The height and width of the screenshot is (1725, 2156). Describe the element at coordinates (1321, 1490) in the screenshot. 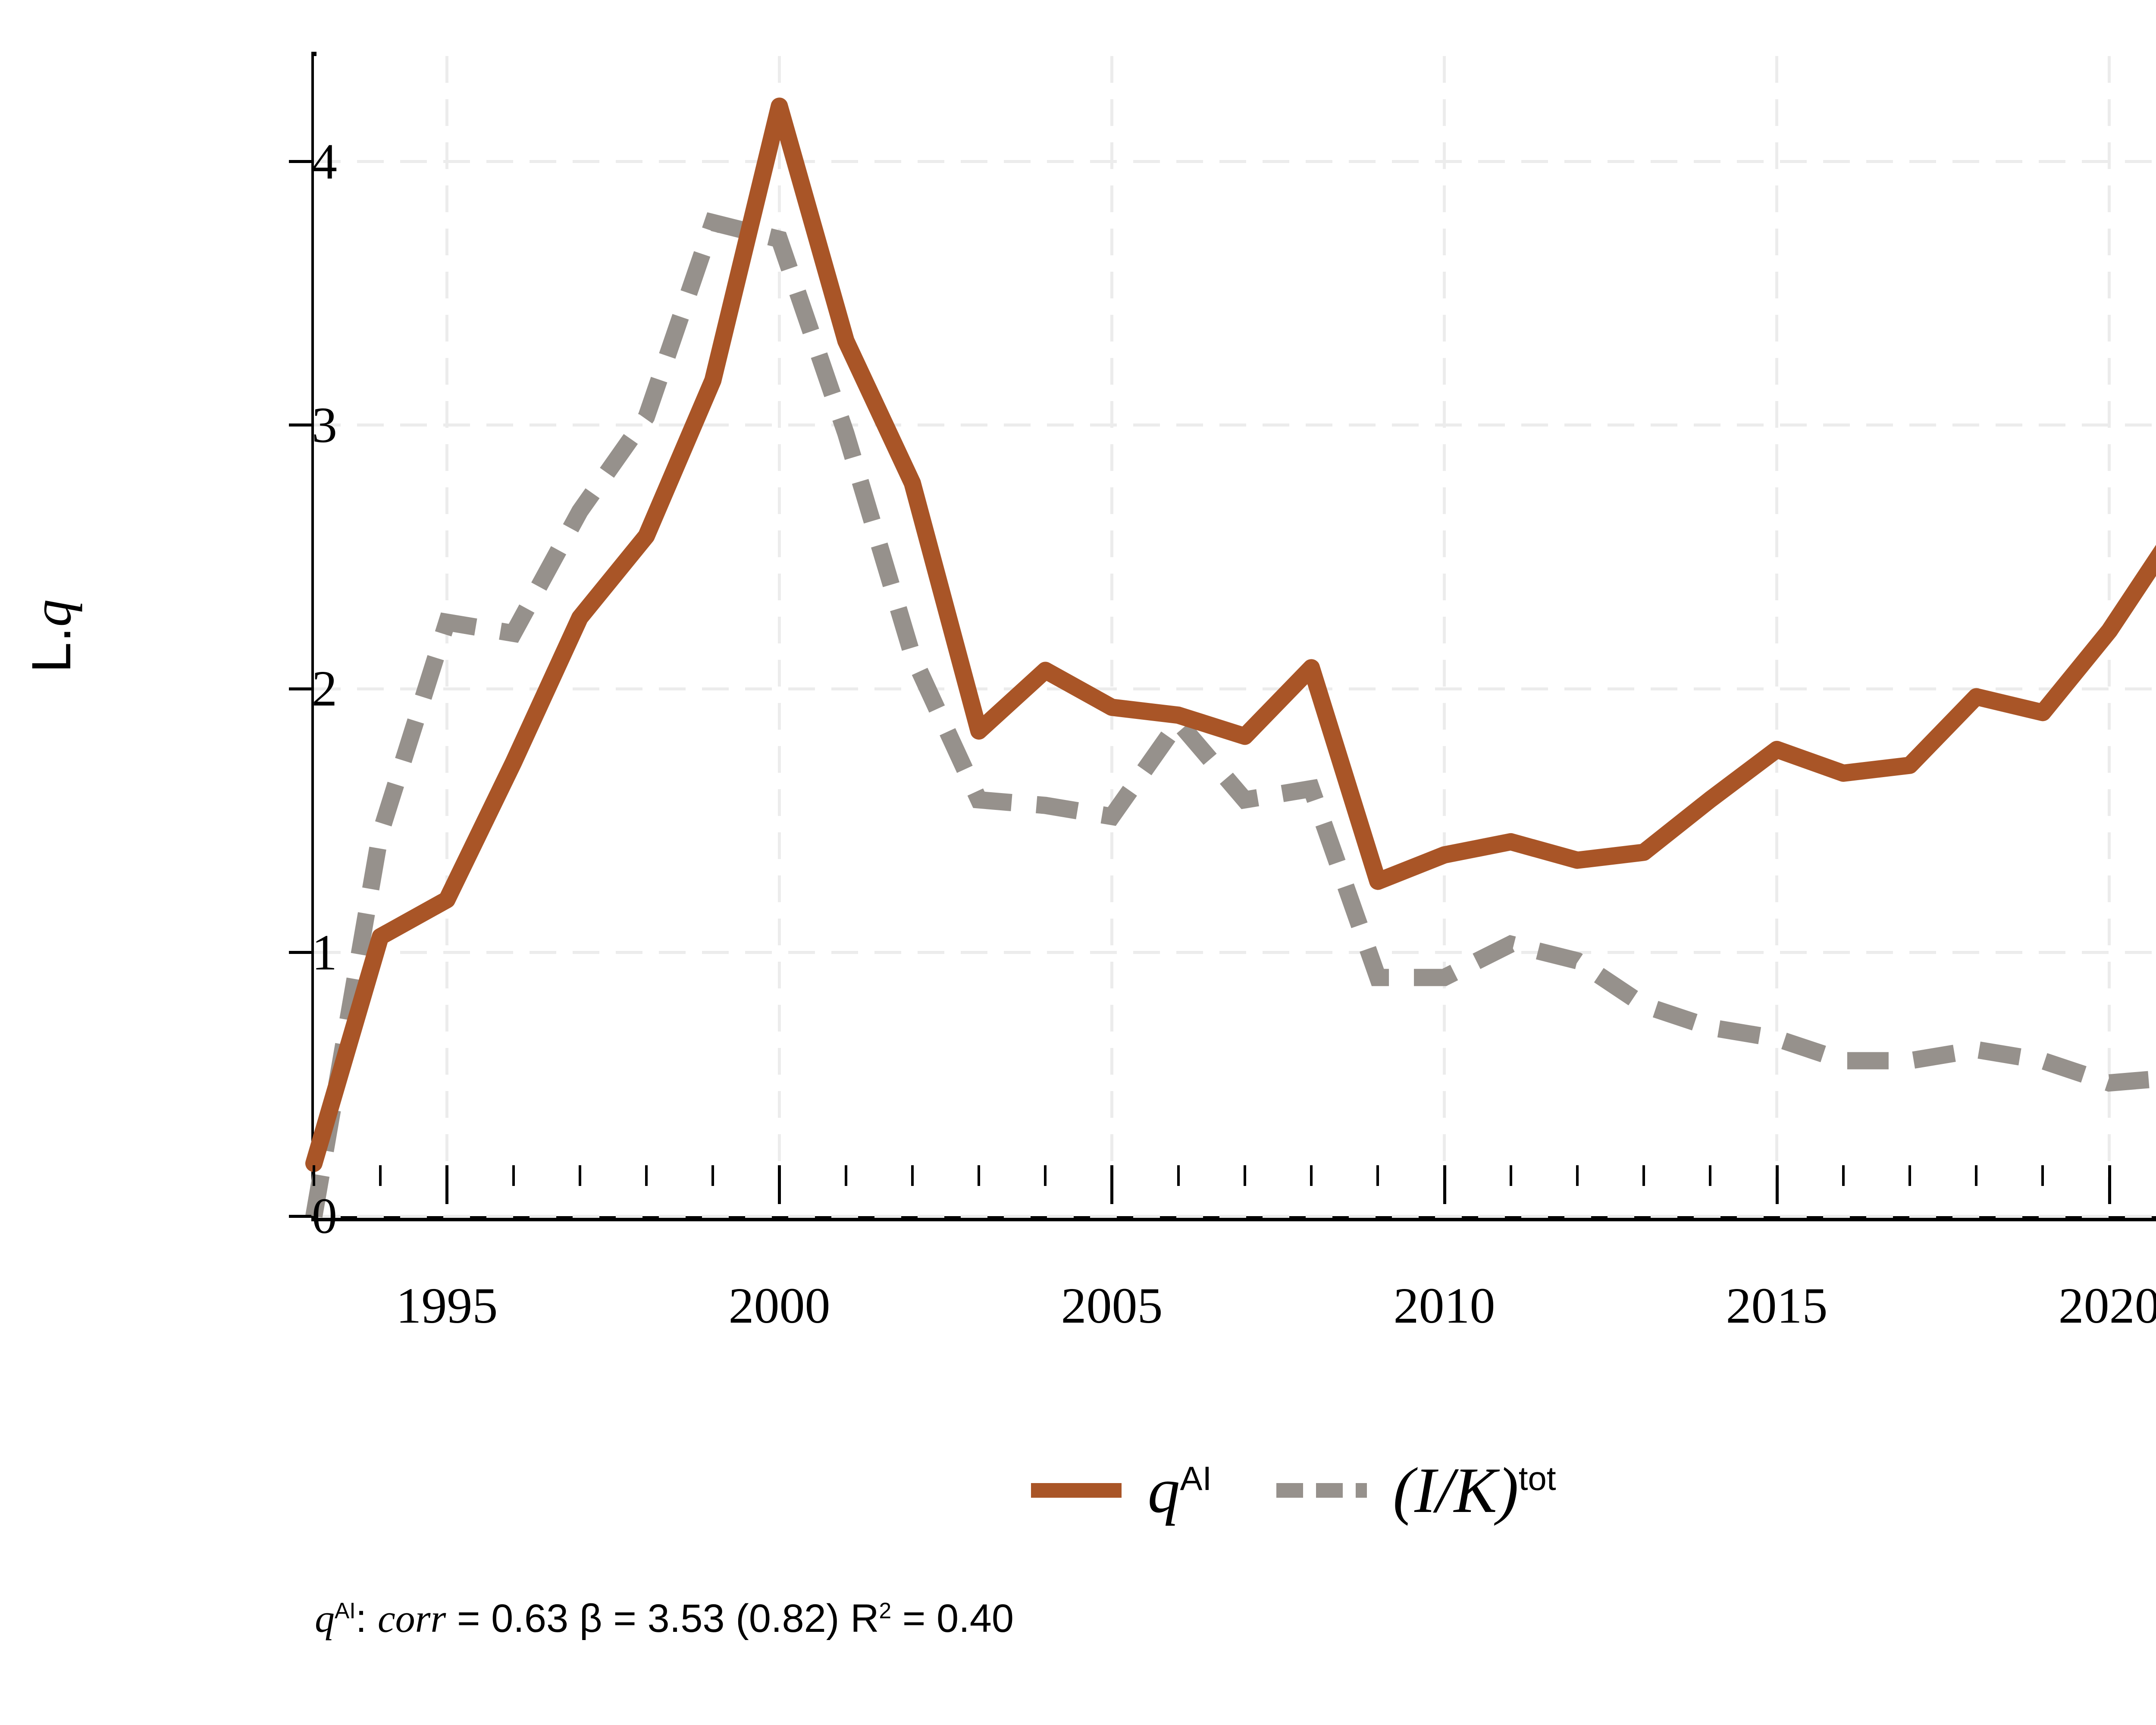

I see `legend-swatch-dashed-line-icon` at that location.